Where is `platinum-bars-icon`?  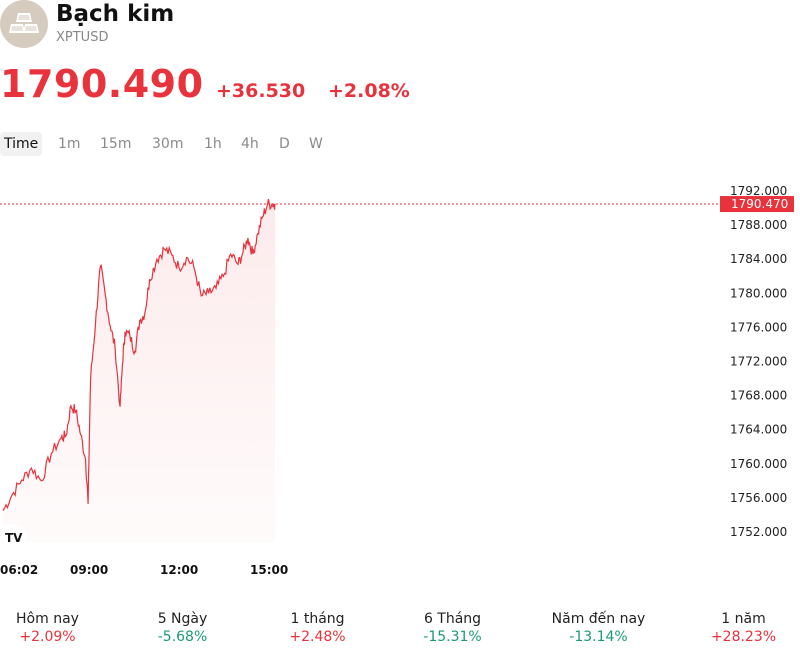
platinum-bars-icon is located at coordinates (24, 24).